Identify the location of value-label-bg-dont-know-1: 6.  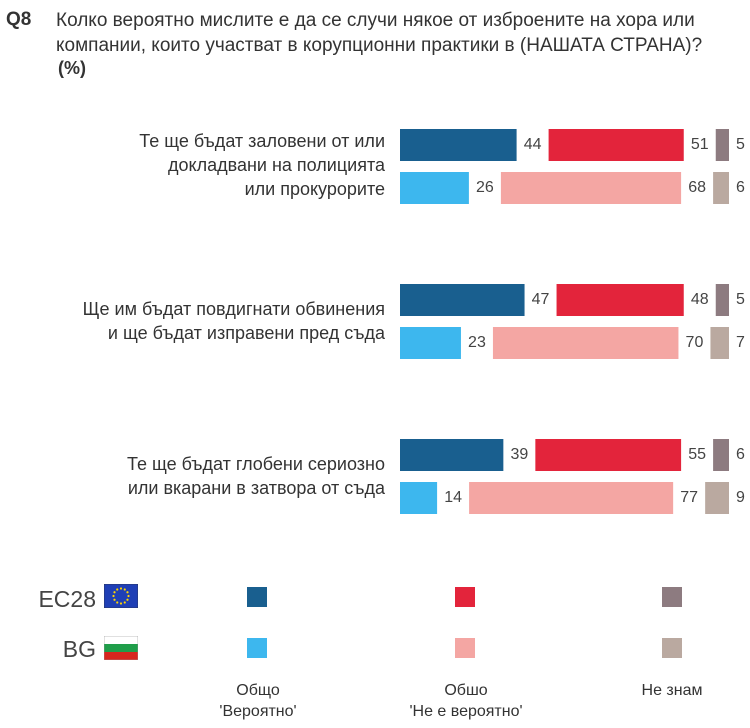
(740, 187).